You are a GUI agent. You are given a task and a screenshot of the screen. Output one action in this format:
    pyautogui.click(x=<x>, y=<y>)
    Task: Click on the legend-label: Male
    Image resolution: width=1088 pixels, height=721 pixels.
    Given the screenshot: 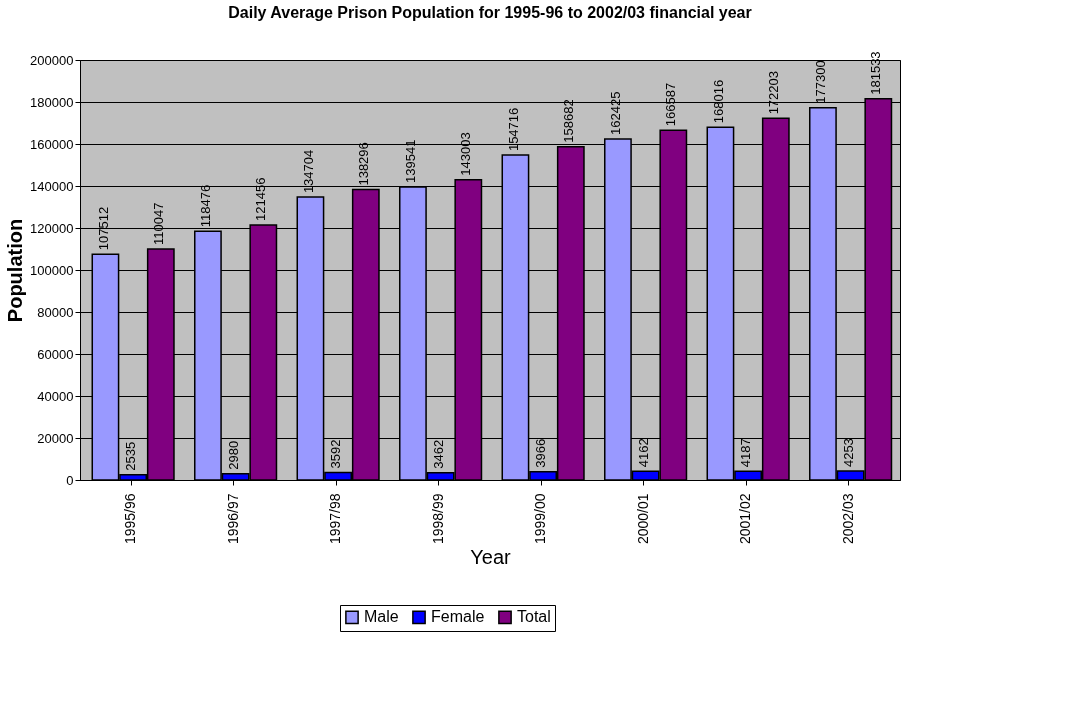 What is the action you would take?
    pyautogui.click(x=381, y=617)
    